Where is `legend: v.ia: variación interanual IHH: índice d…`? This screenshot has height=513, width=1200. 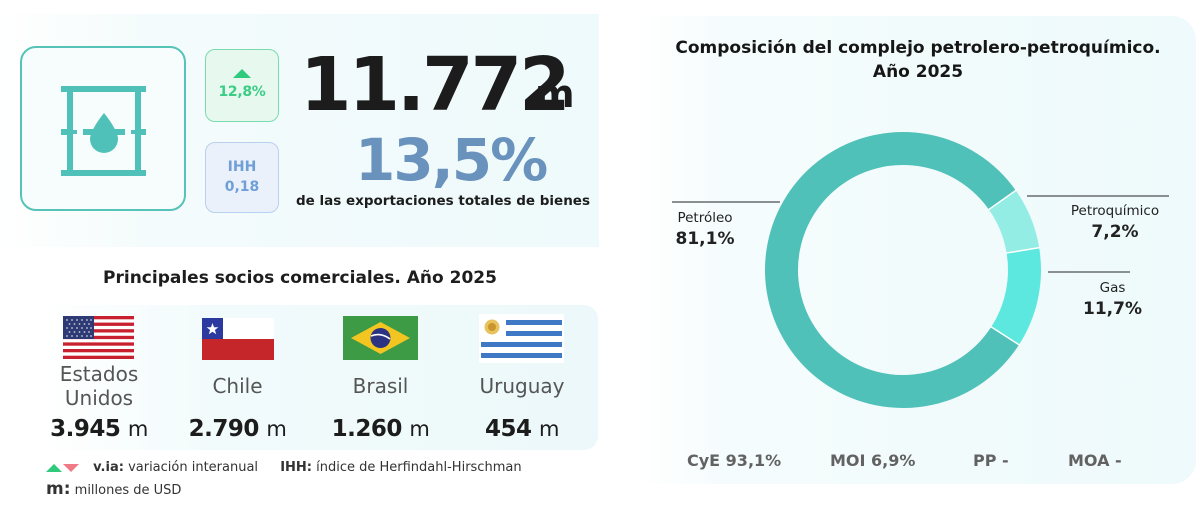
legend: v.ia: variación interanual IHH: índice d… is located at coordinates (284, 479).